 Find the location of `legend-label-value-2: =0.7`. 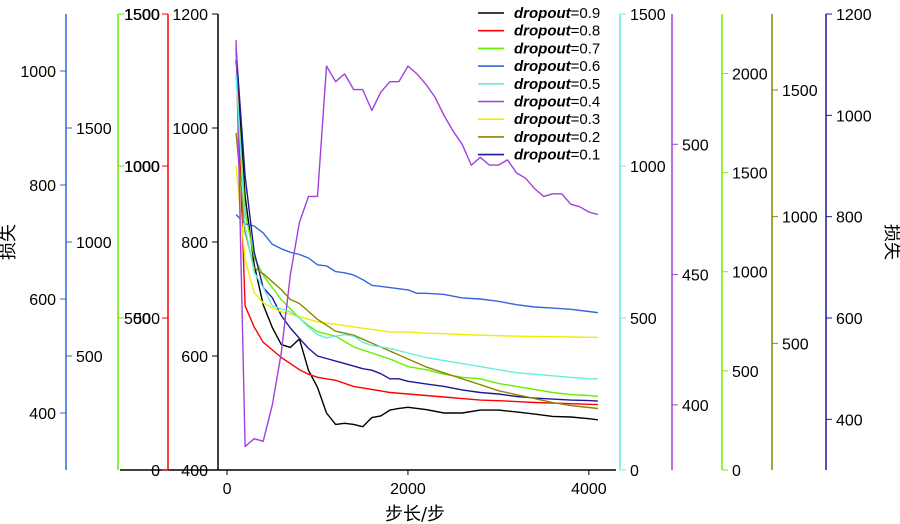

legend-label-value-2: =0.7 is located at coordinates (586, 48).